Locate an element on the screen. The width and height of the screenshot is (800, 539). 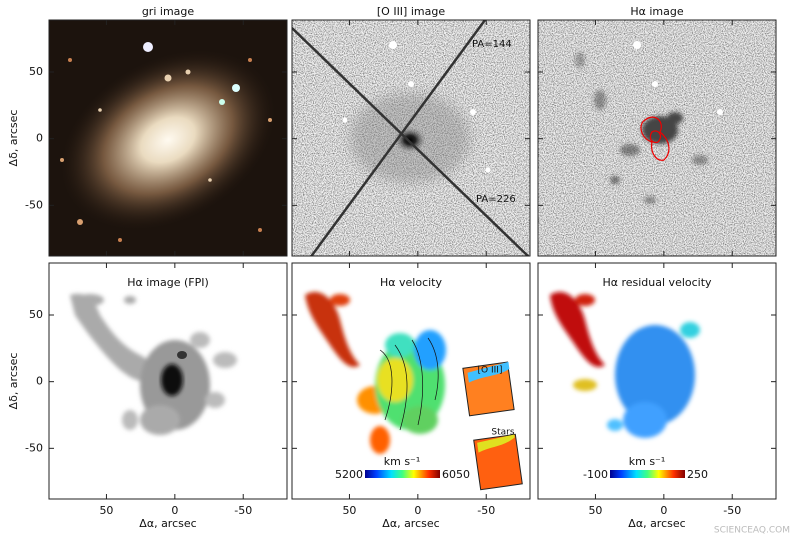
gri-image is located at coordinates (168, 138).